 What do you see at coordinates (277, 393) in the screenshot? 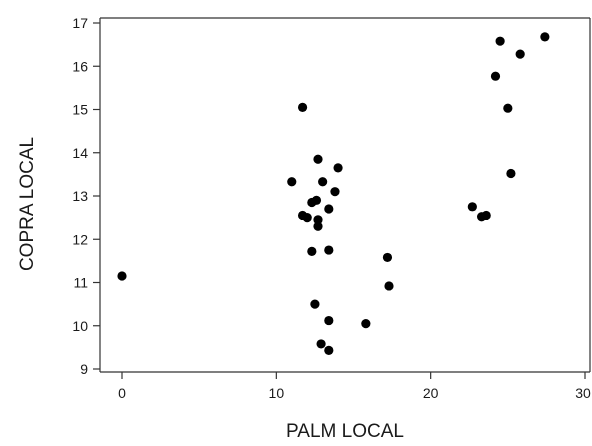
I see `x-tick-label: 10` at bounding box center [277, 393].